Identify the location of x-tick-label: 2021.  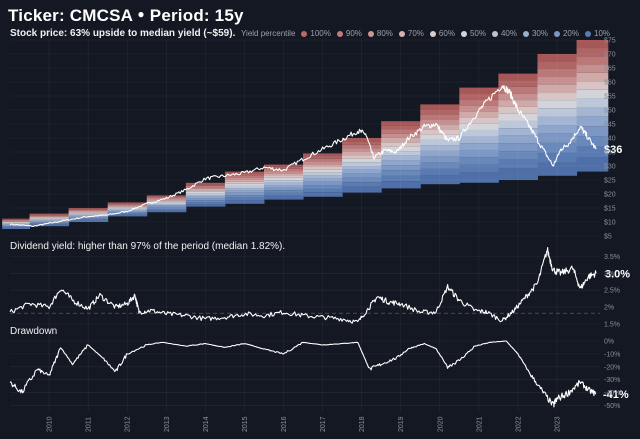
(479, 424).